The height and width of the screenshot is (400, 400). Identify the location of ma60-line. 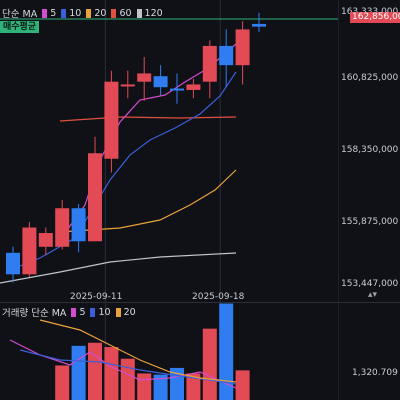
(148, 119).